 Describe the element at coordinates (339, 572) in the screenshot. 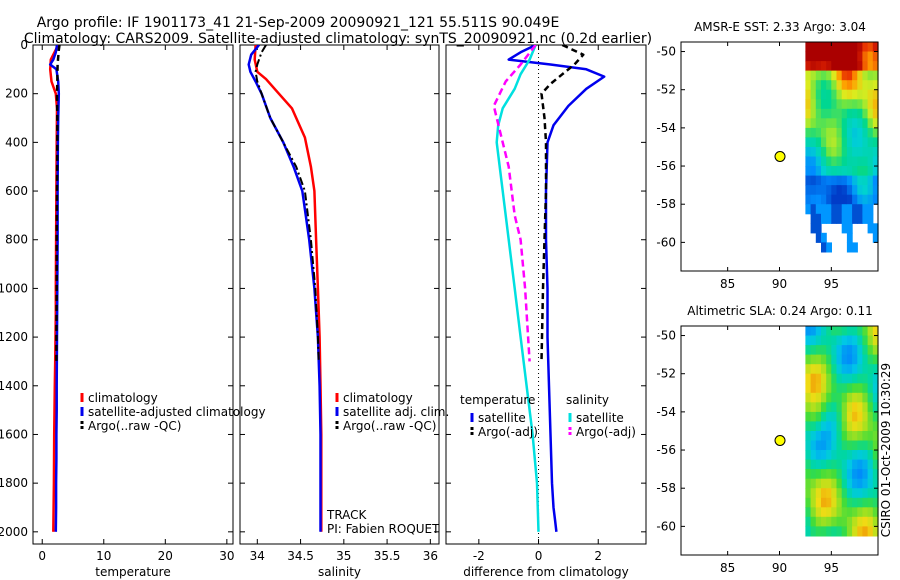

I see `salinity-xlabel: salinity` at that location.